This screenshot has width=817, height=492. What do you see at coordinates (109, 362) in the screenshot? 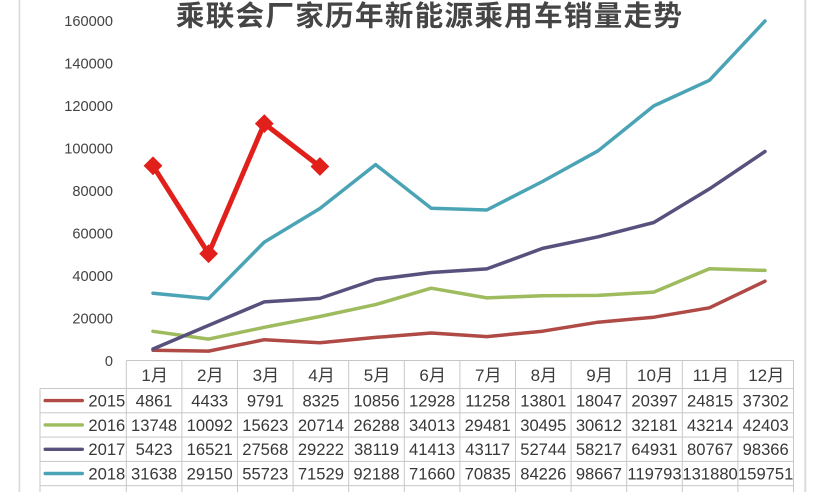
I see `svg-text: 0` at bounding box center [109, 362].